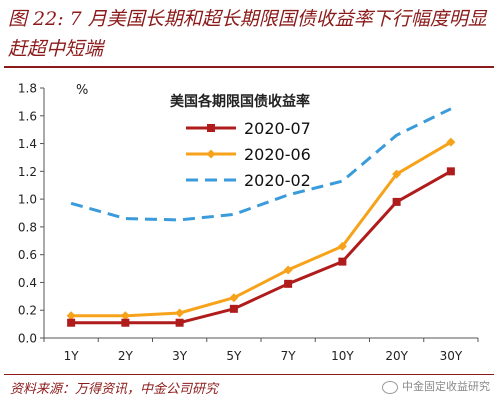 The height and width of the screenshot is (403, 500). What do you see at coordinates (247, 34) in the screenshot?
I see `figure-title: 图 22: 7 月美国长期和超长期限国债收益率下行幅度明显赶超中短端` at bounding box center [247, 34].